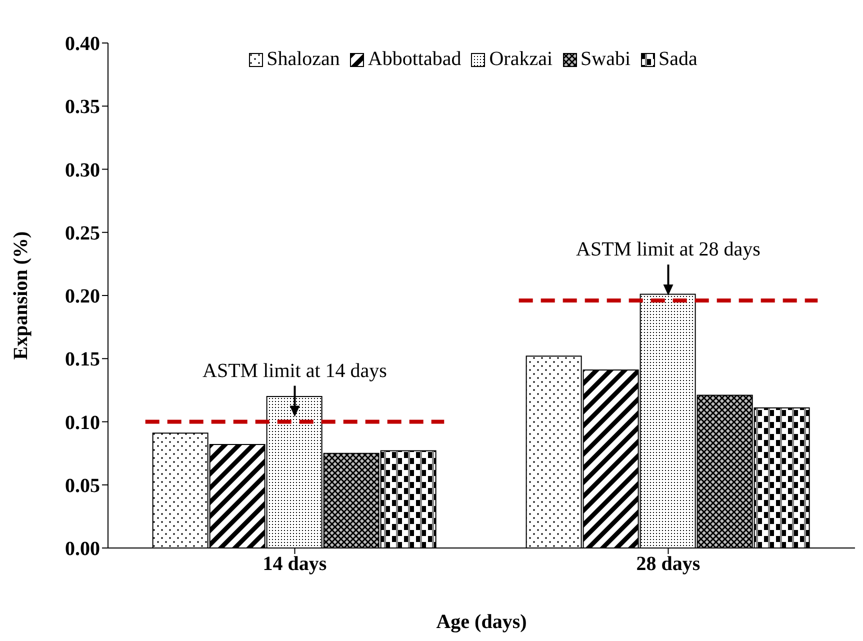 The image size is (863, 641). What do you see at coordinates (82, 549) in the screenshot?
I see `y-tick-label: 0.00` at bounding box center [82, 549].